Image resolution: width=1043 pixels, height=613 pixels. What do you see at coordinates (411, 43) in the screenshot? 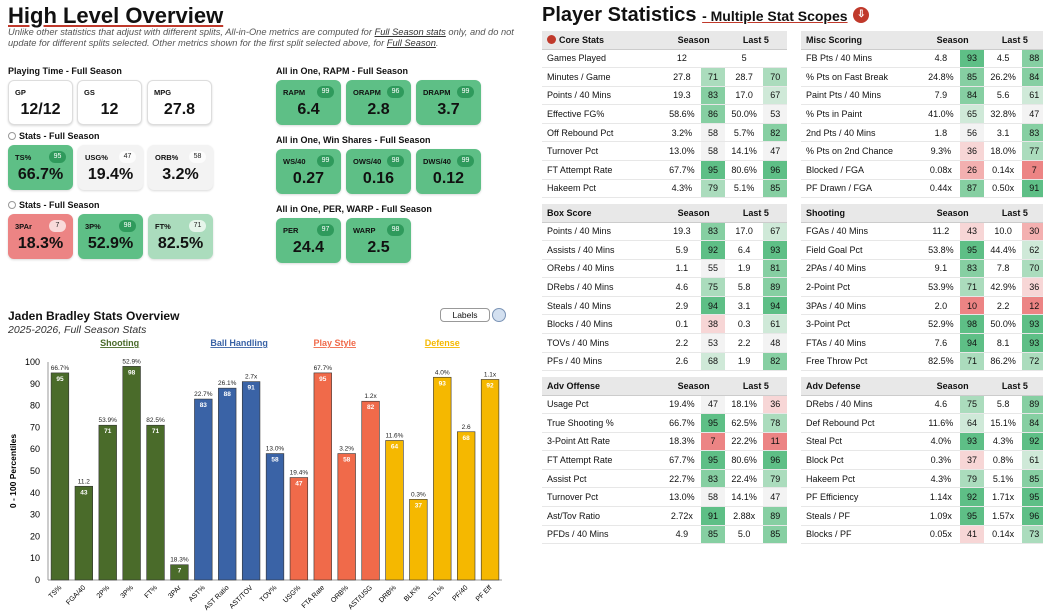
I see `disclaimer-link: Full Season` at bounding box center [411, 43].